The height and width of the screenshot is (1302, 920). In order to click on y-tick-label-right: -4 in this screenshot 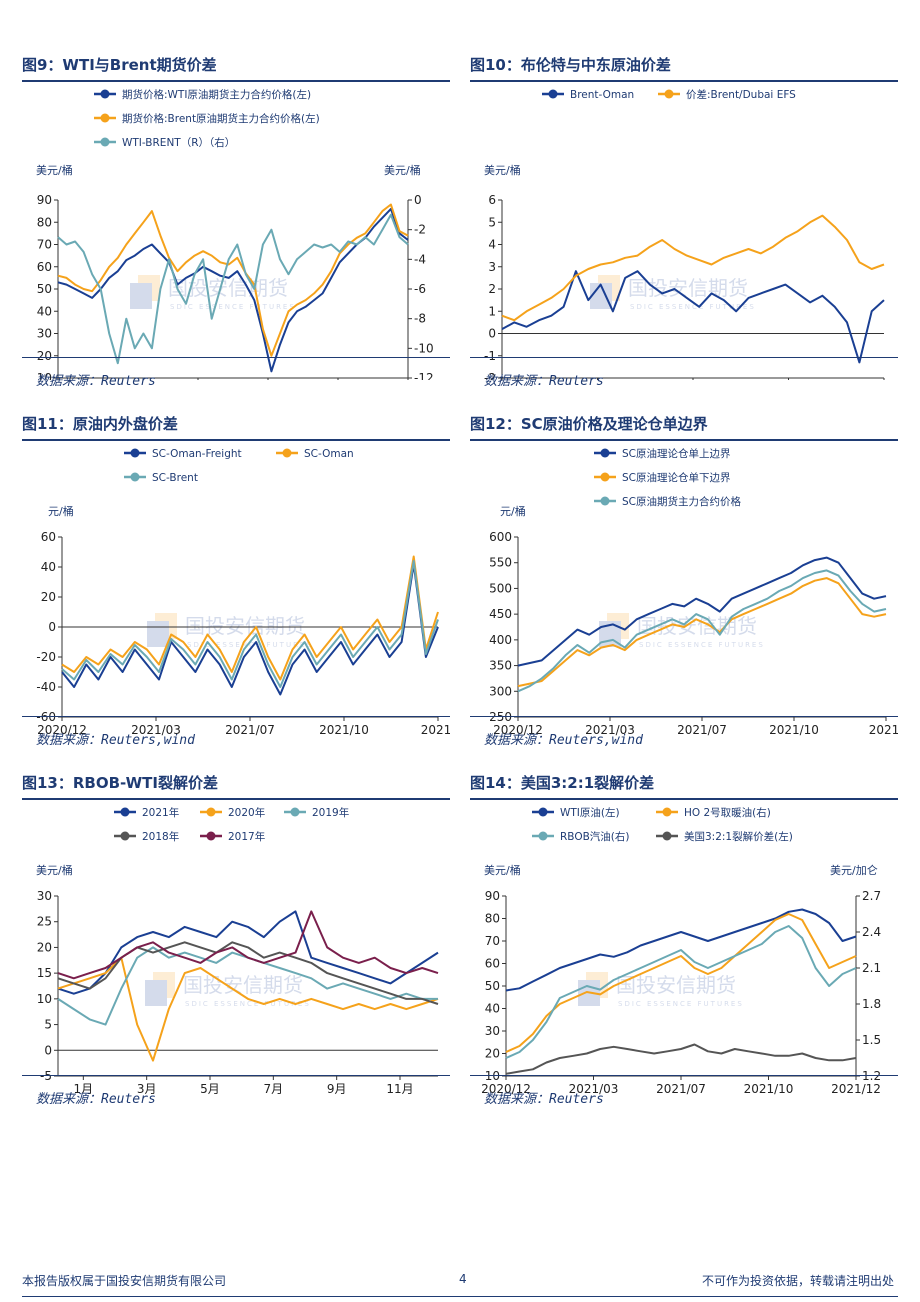, I will do `click(420, 259)`.